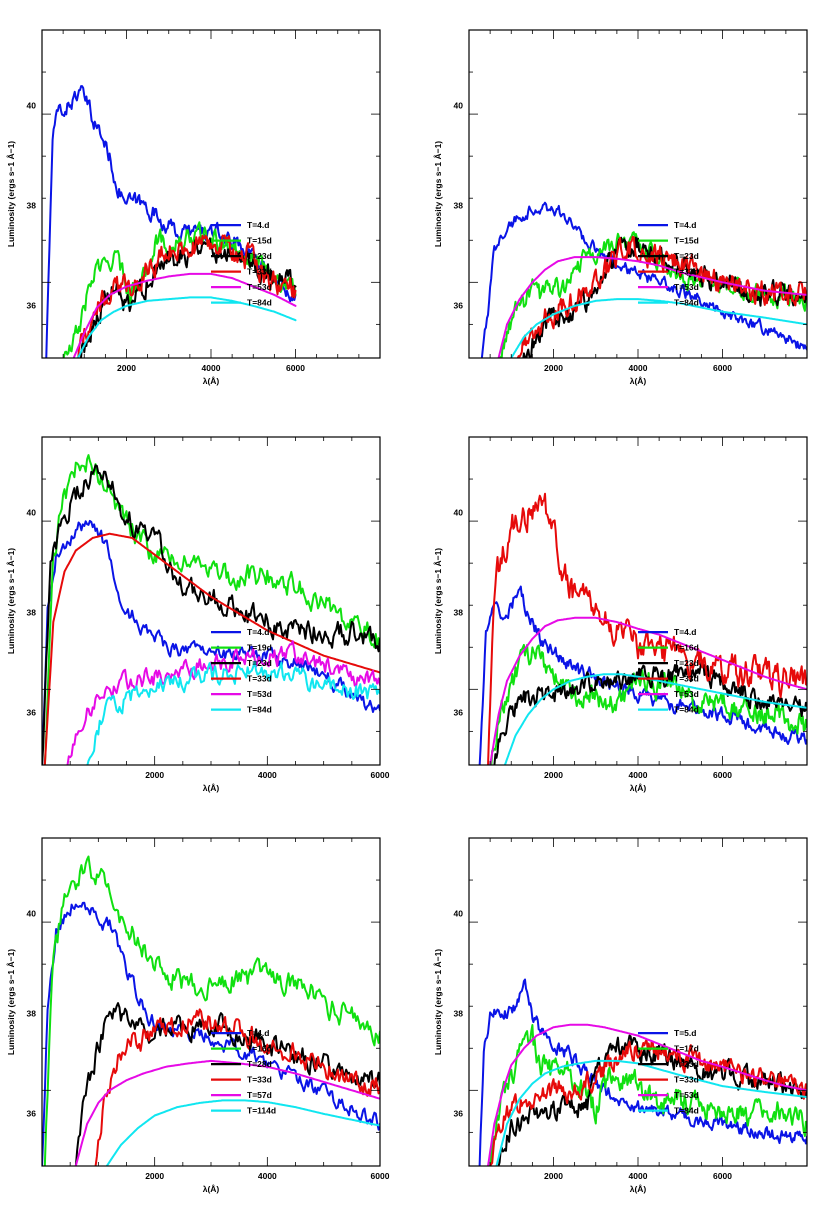  Describe the element at coordinates (211, 614) in the screenshot. I see `series-line-t-23d` at that location.